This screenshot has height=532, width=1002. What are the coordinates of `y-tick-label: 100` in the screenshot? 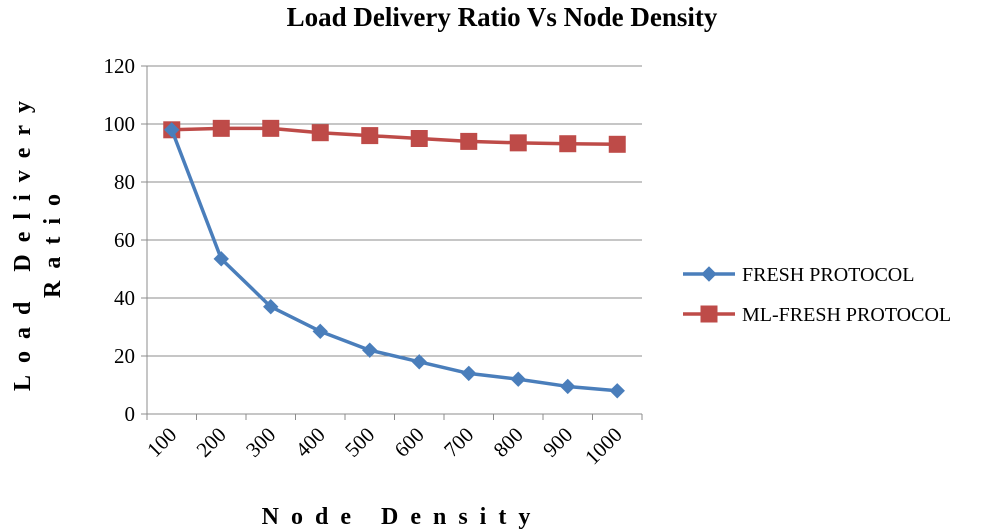 It's located at (120, 124).